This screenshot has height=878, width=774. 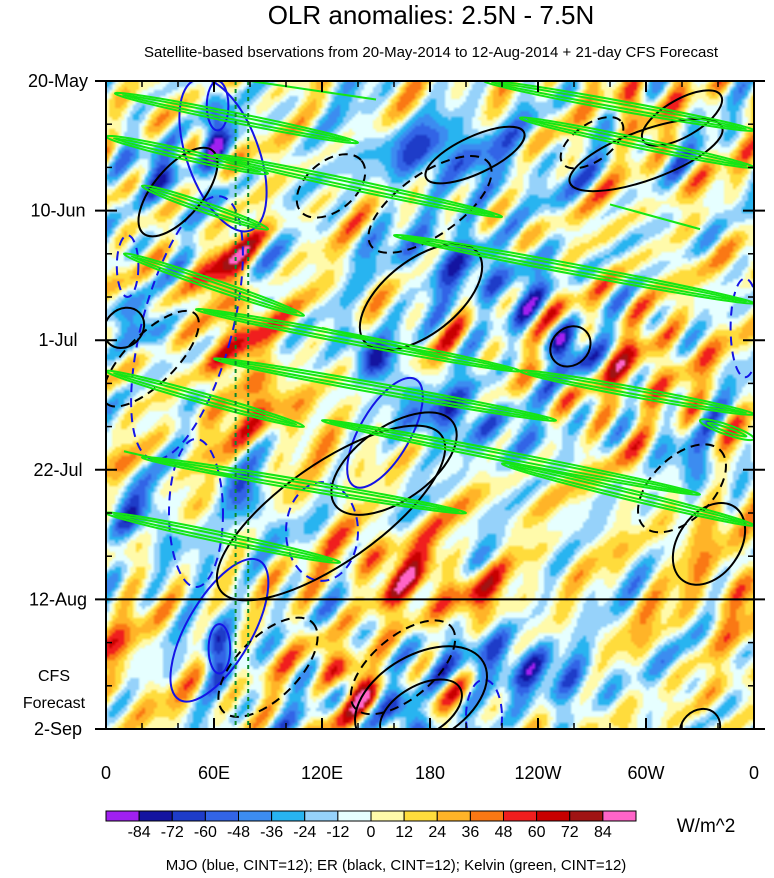 I want to click on y-tick-label: 1-Jul, so click(x=57, y=340).